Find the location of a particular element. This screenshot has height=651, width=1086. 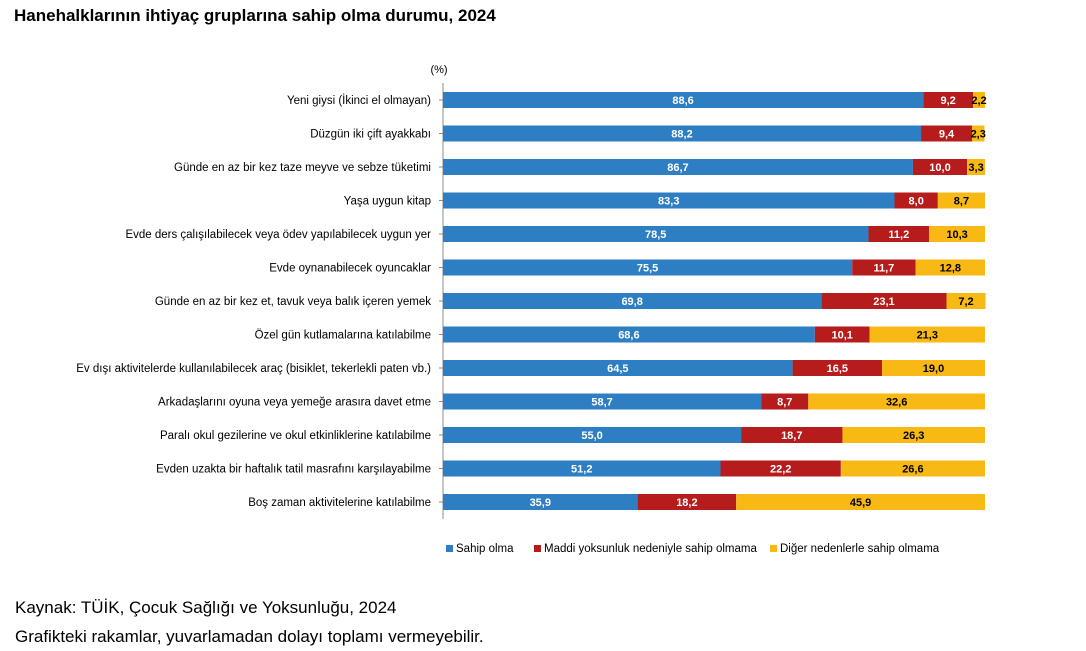

data-label: 12,8 is located at coordinates (950, 269).